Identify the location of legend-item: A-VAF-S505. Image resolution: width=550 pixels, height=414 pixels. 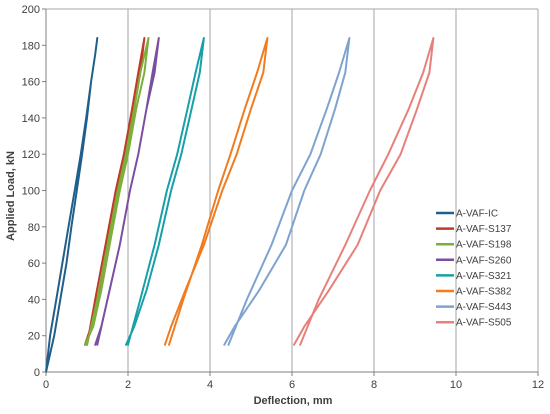
(474, 323).